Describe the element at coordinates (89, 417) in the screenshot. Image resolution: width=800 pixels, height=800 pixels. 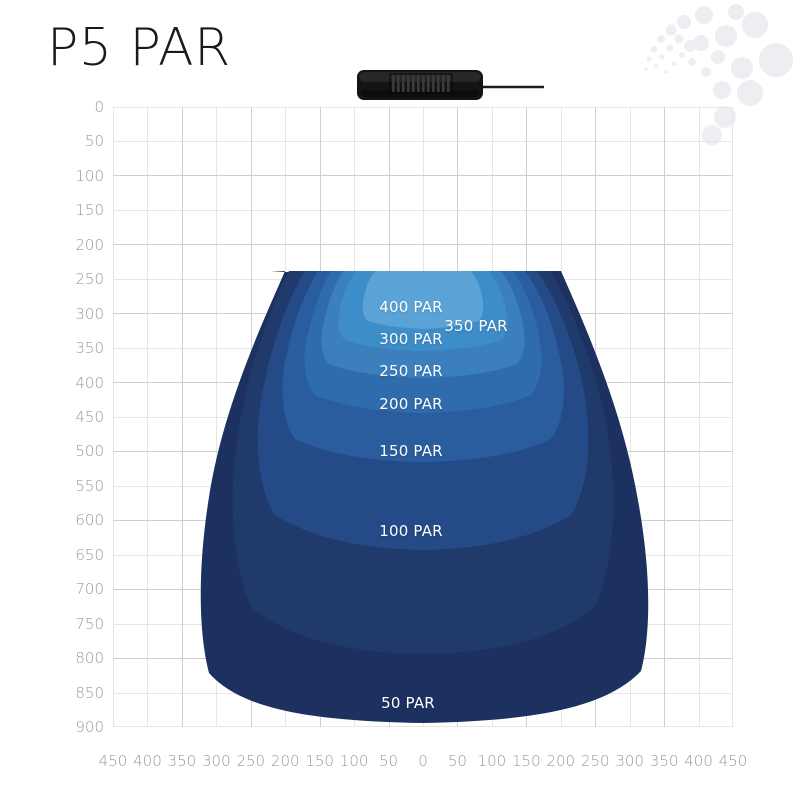
I see `y-axis-tick-label: 450` at that location.